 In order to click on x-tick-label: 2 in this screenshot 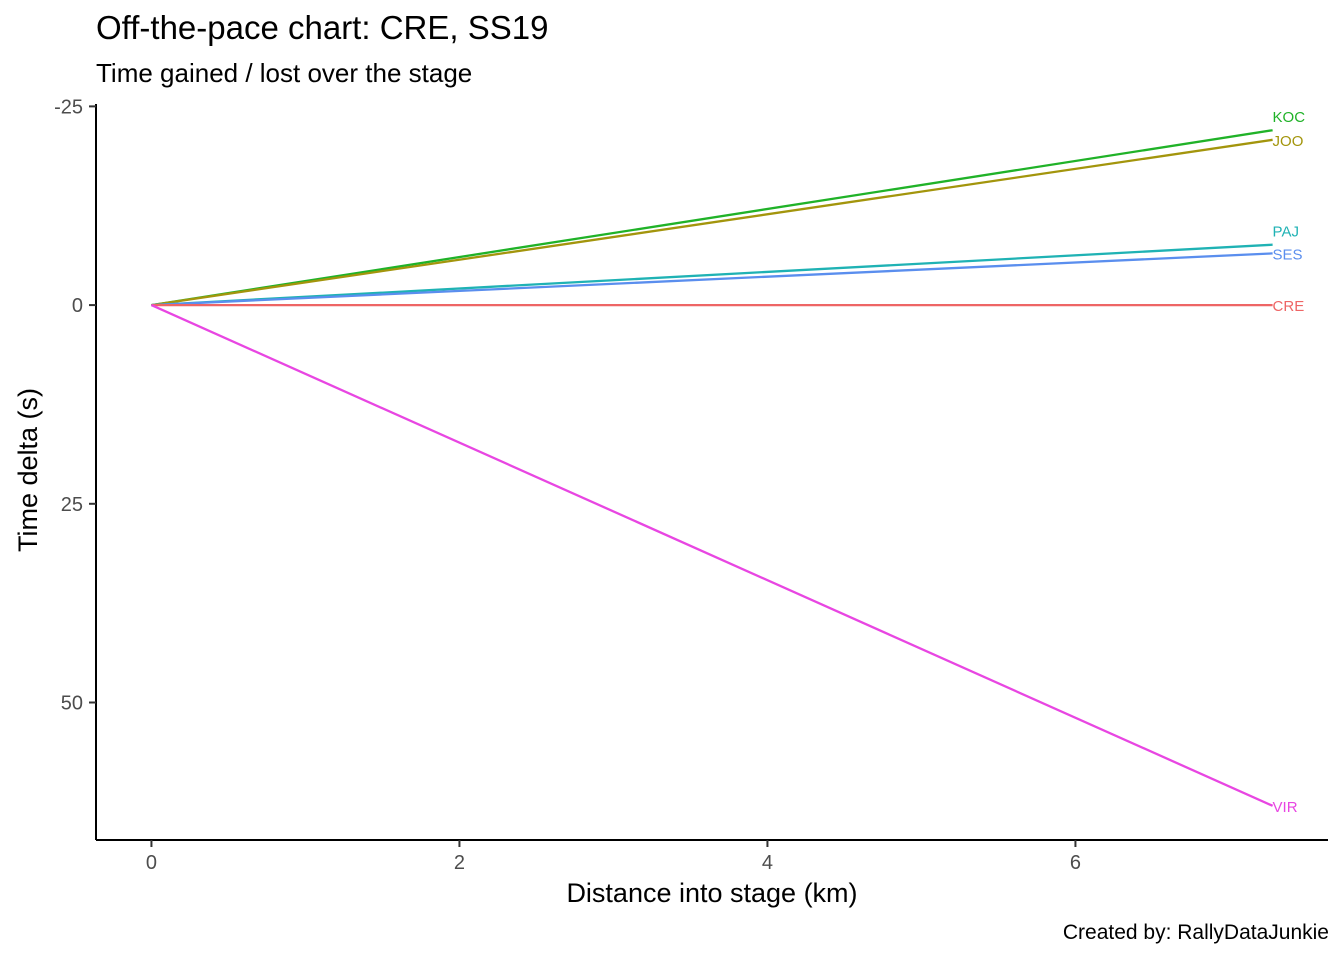, I will do `click(459, 863)`.